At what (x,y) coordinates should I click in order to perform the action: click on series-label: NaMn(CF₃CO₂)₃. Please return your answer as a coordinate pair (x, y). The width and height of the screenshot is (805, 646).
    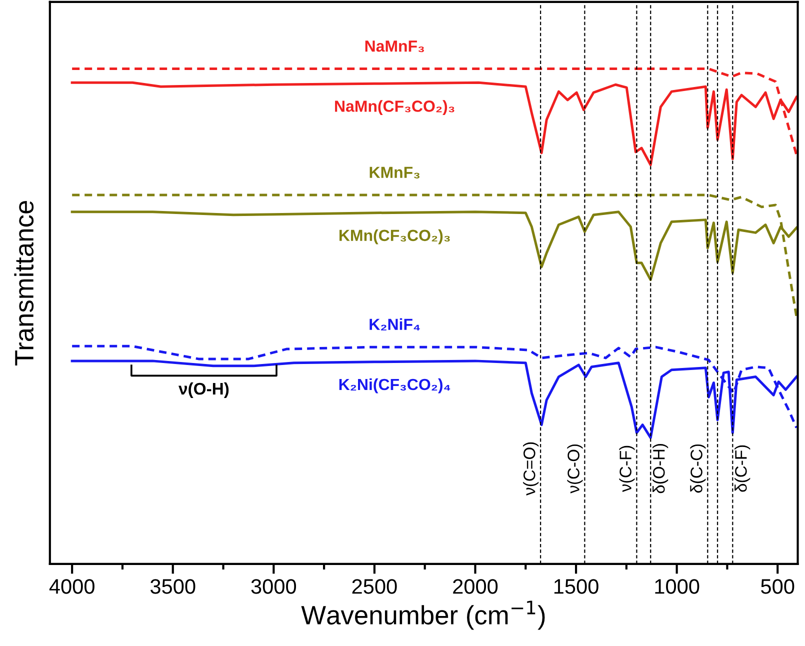
    Looking at the image, I should click on (394, 108).